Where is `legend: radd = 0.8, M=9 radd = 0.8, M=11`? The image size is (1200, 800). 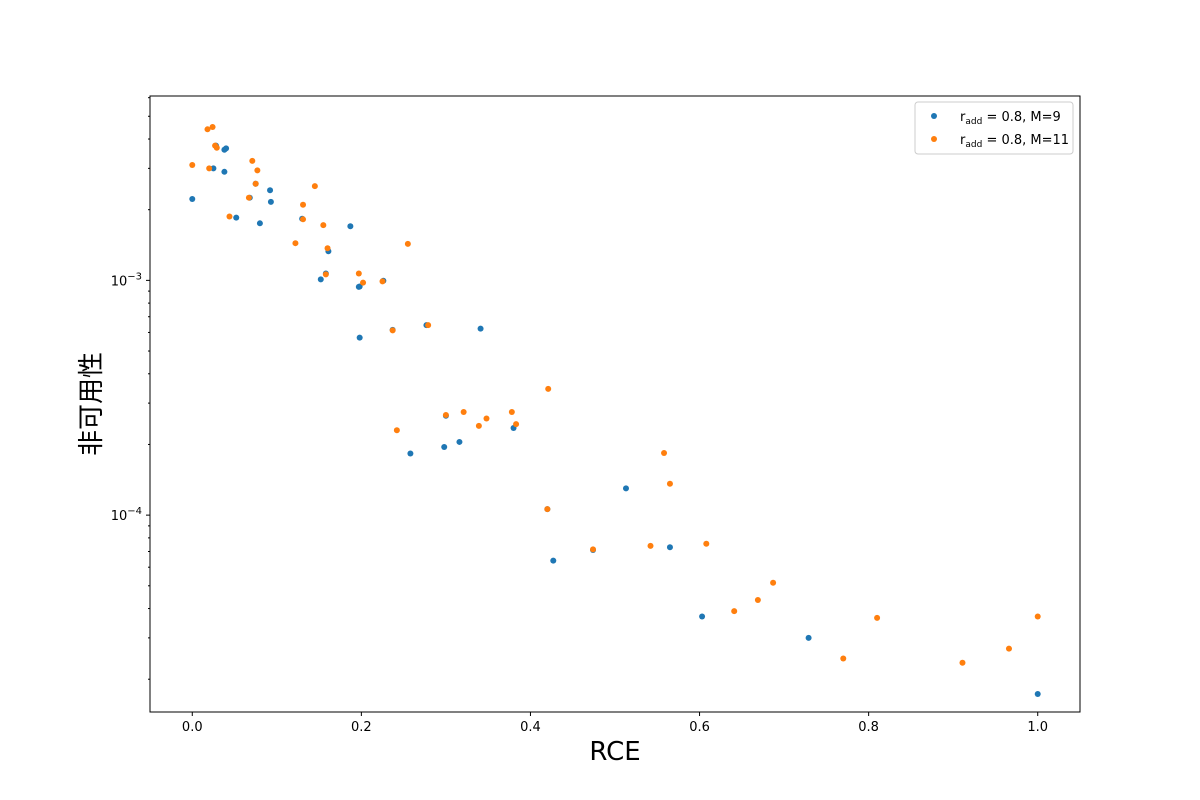
legend: radd = 0.8, M=9 radd = 0.8, M=11 is located at coordinates (994, 128).